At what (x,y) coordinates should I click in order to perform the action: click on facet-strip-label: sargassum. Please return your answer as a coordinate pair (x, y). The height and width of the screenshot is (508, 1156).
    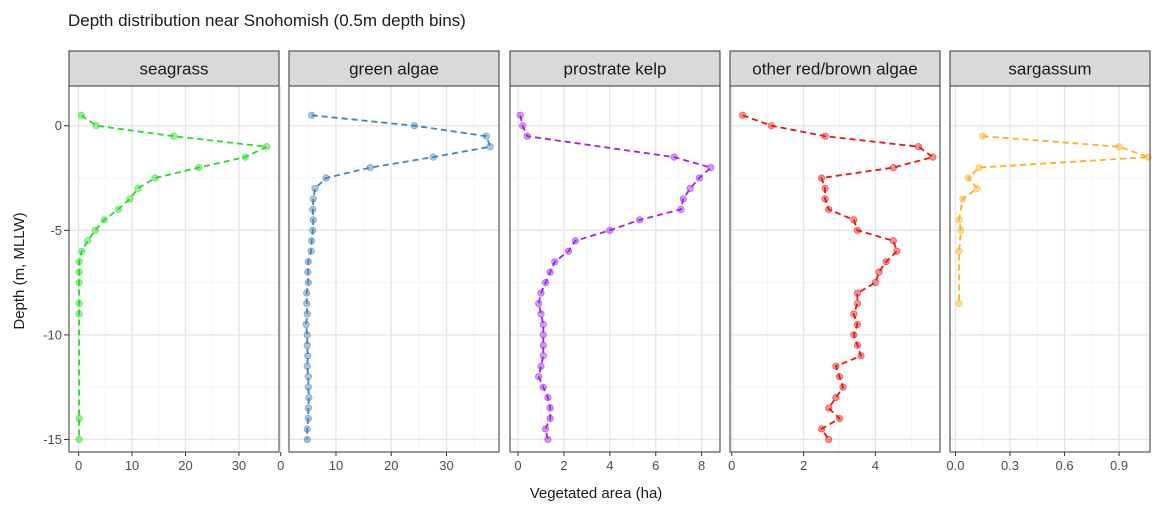
    Looking at the image, I should click on (1049, 69).